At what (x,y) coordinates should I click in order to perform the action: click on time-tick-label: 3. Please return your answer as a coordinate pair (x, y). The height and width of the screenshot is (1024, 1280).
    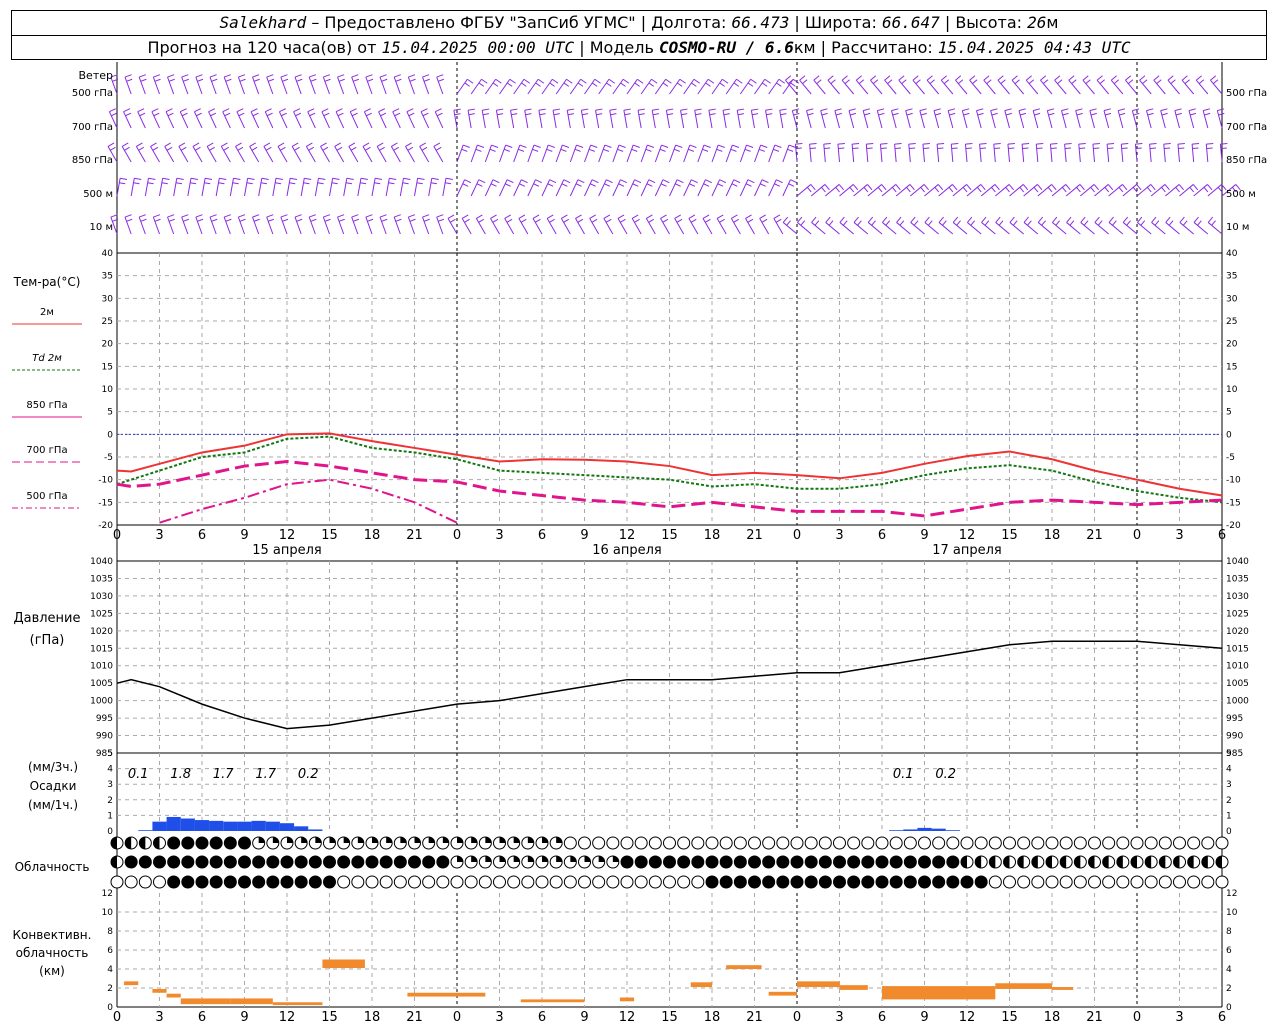
    Looking at the image, I should click on (1179, 535).